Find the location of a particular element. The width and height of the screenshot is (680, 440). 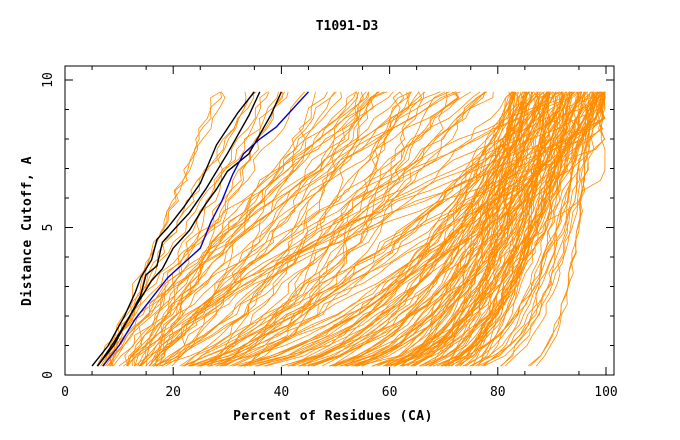

y-tick-label: 5 is located at coordinates (48, 228).